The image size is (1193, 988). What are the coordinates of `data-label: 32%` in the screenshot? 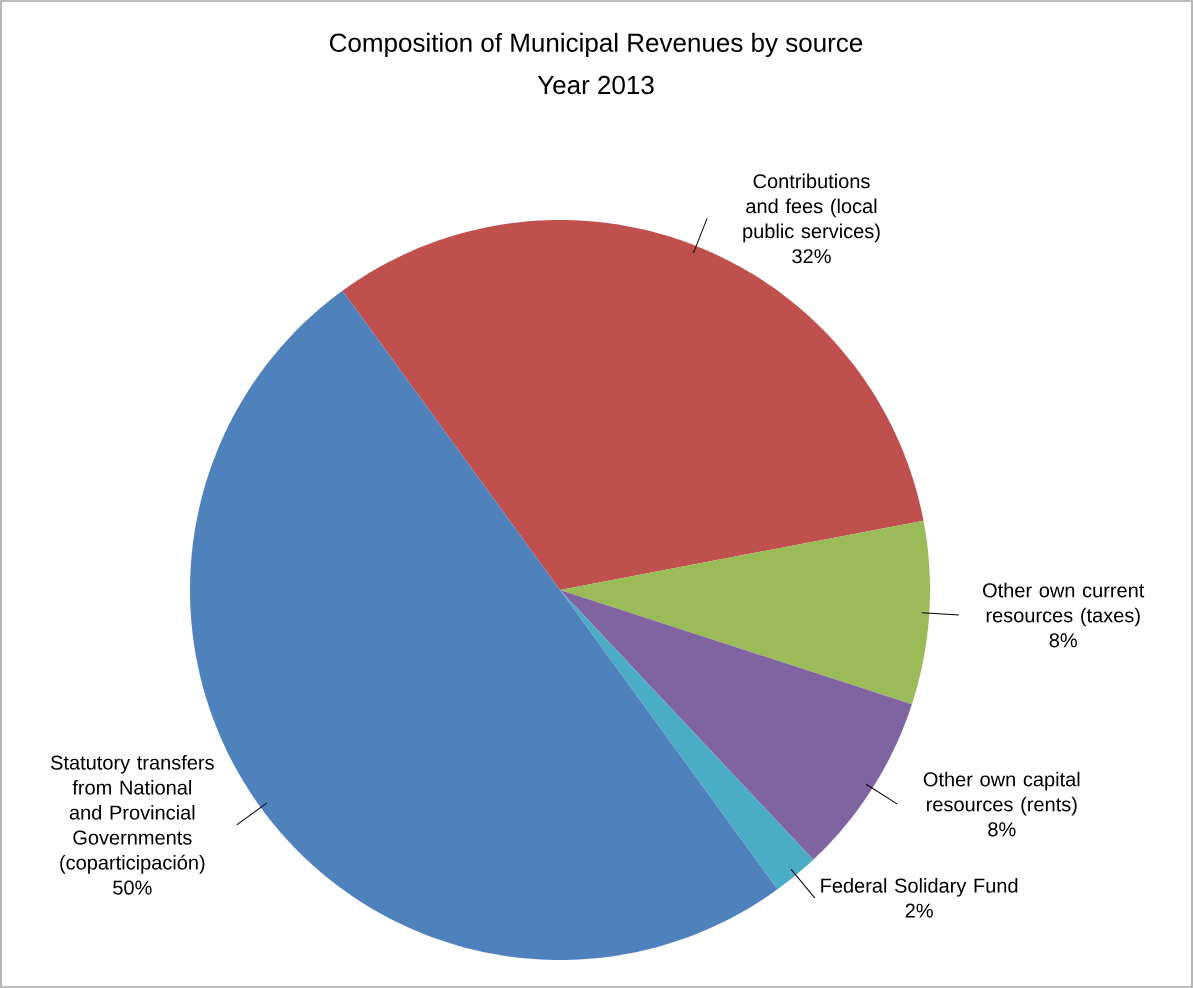 It's located at (811, 256).